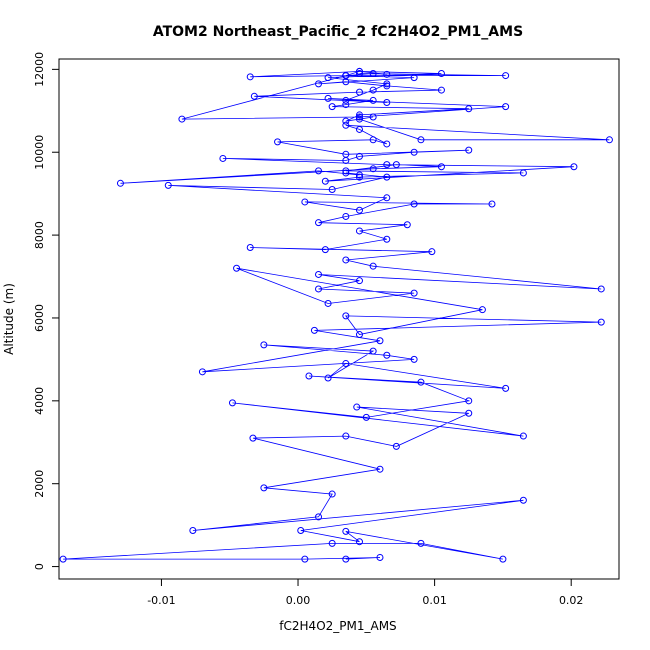 This screenshot has height=650, width=650. What do you see at coordinates (39, 484) in the screenshot?
I see `y-tick-label: 2000` at bounding box center [39, 484].